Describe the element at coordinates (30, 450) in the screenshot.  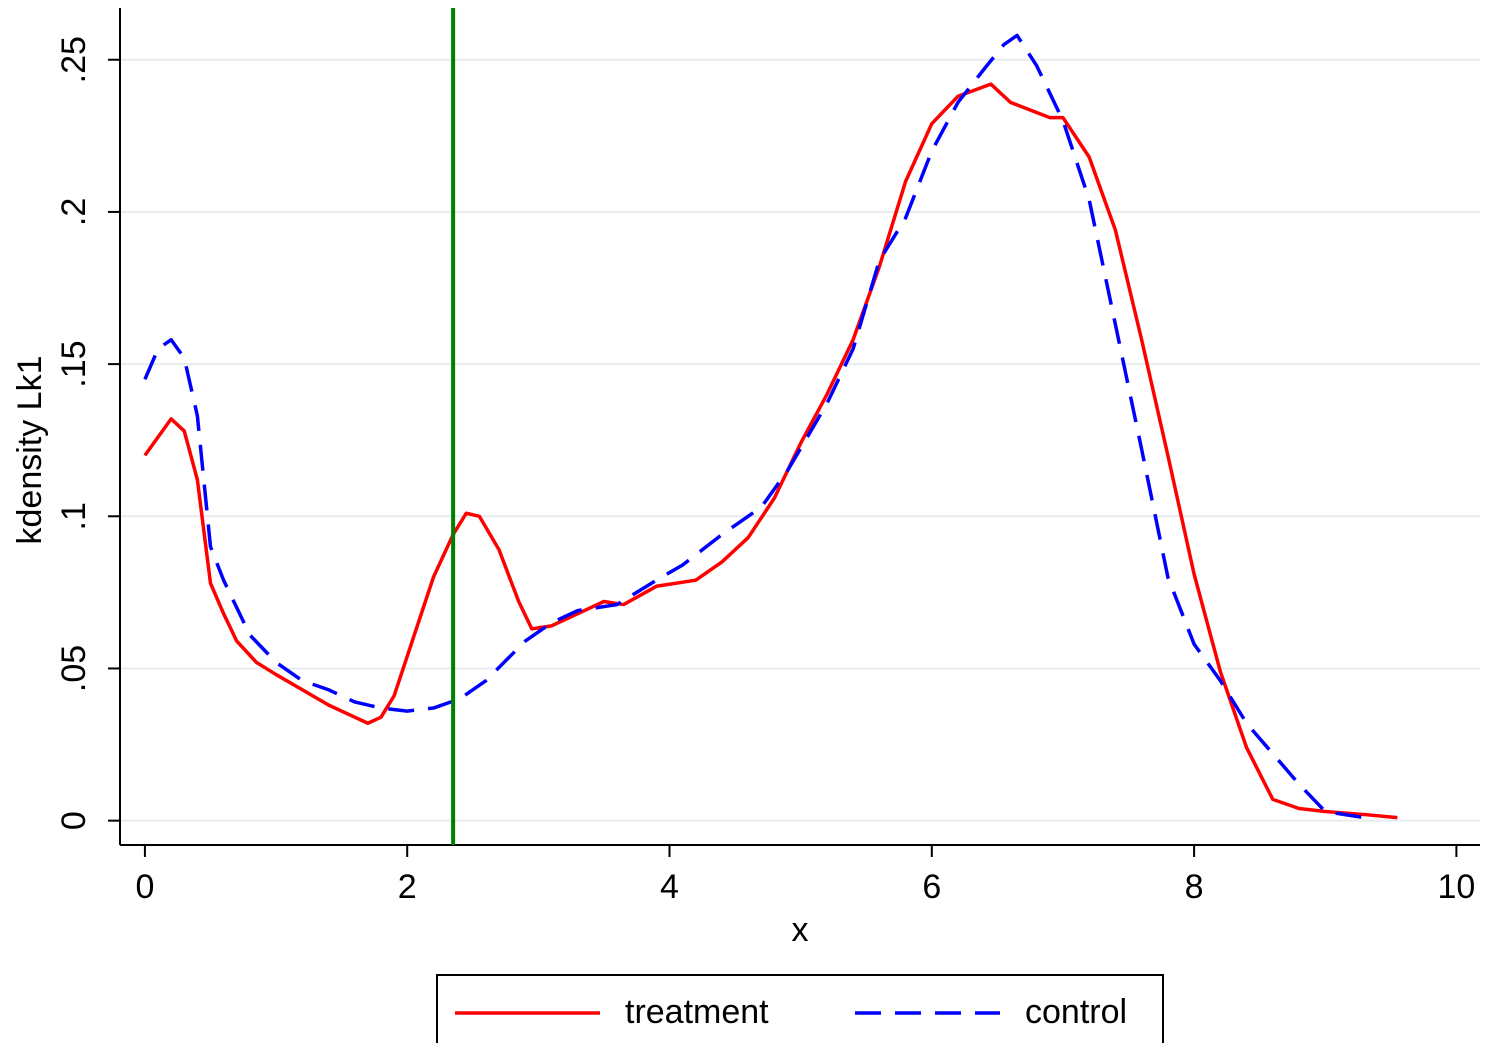
I see `y-axis-title: kdensity Lk1` at that location.